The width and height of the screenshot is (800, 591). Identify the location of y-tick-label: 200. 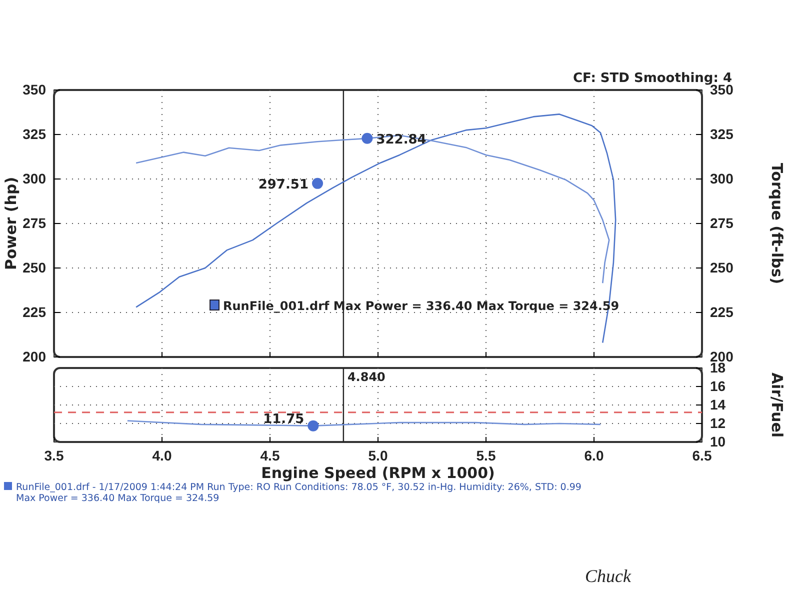
(34, 356).